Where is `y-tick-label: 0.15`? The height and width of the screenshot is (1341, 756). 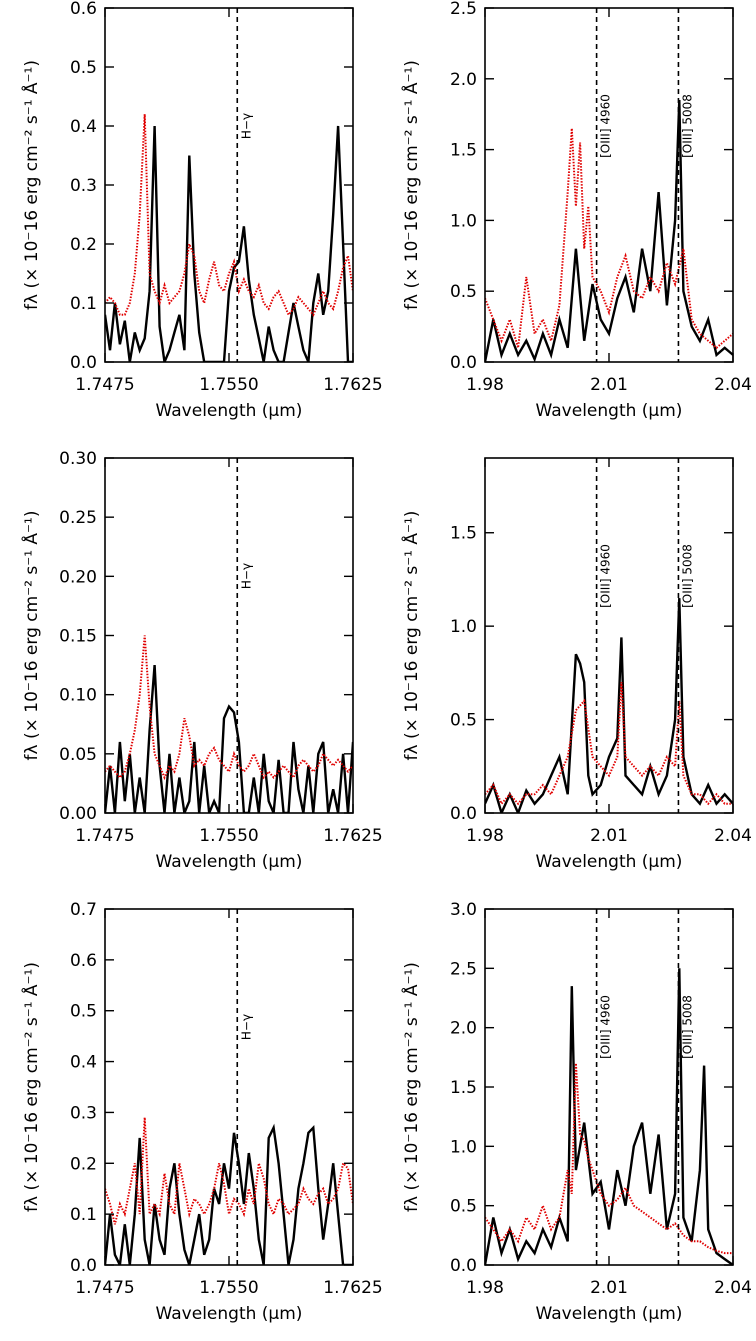 y-tick-label: 0.15 is located at coordinates (78, 637).